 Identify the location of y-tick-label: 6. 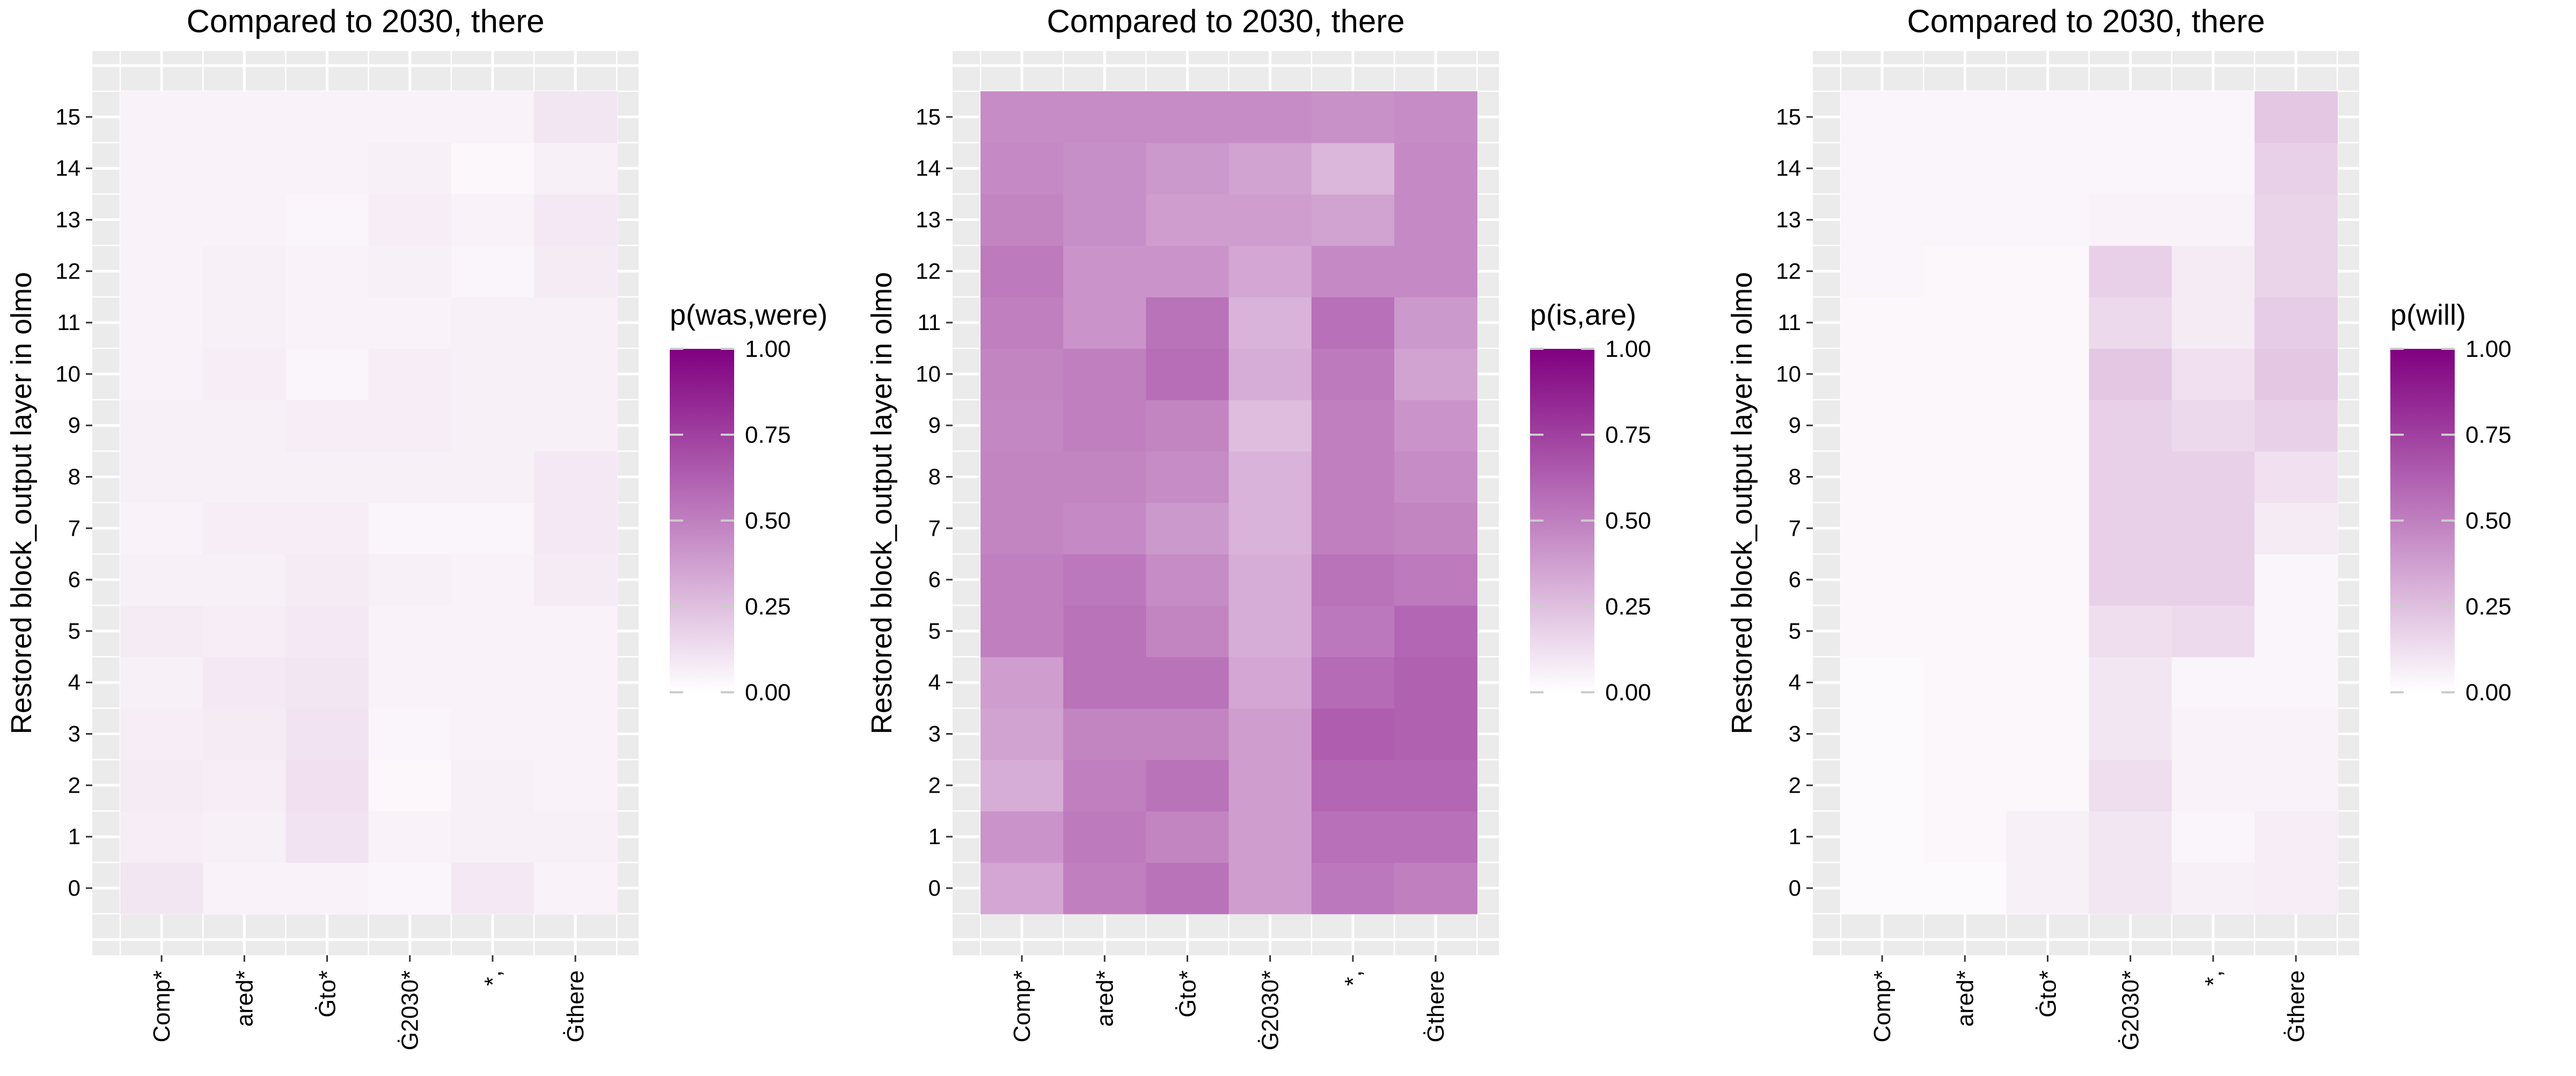
(74, 579).